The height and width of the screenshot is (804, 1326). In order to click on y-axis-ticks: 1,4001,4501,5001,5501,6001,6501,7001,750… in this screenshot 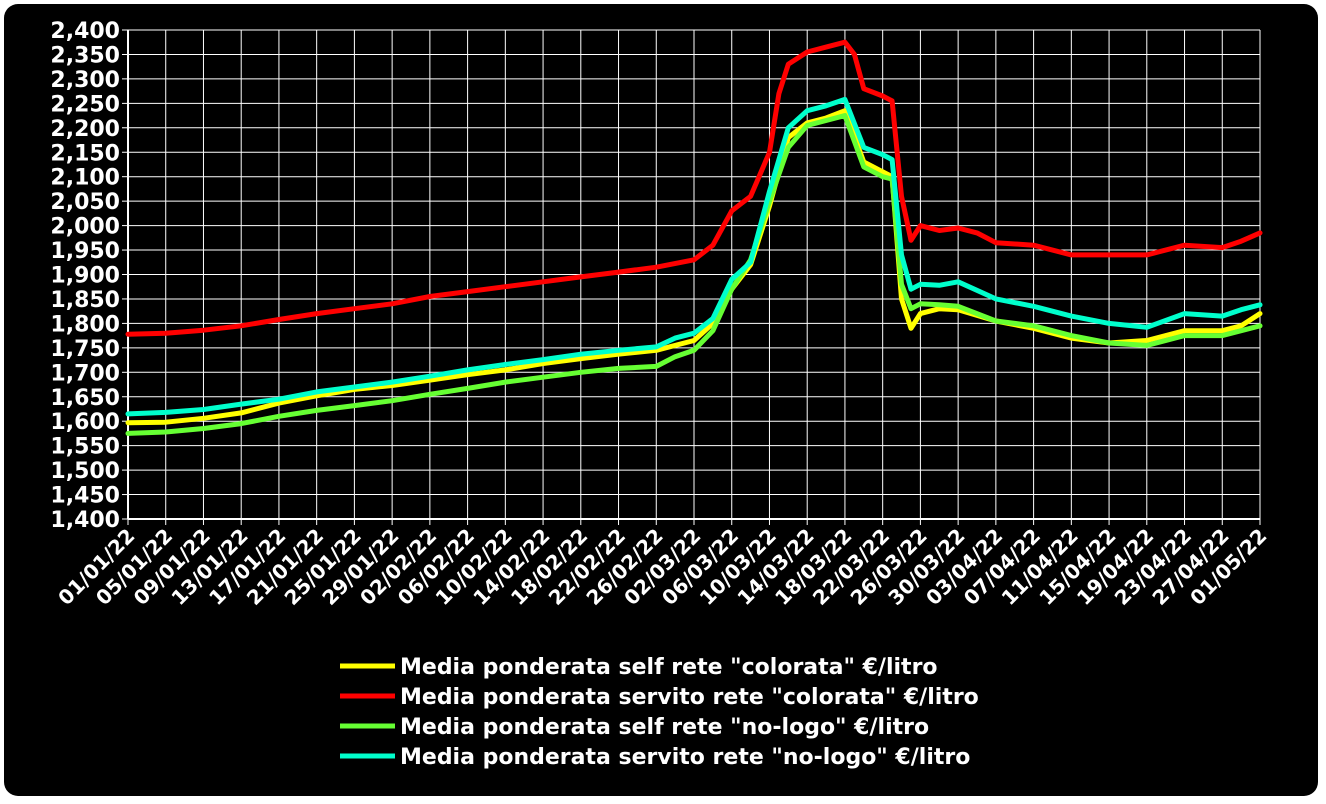, I will do `click(85, 276)`.